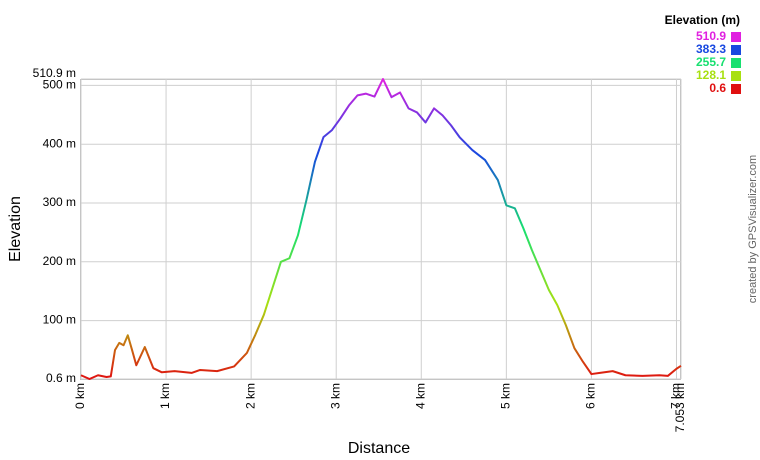 The height and width of the screenshot is (460, 760). What do you see at coordinates (711, 36) in the screenshot?
I see `legend-label: 510.9` at bounding box center [711, 36].